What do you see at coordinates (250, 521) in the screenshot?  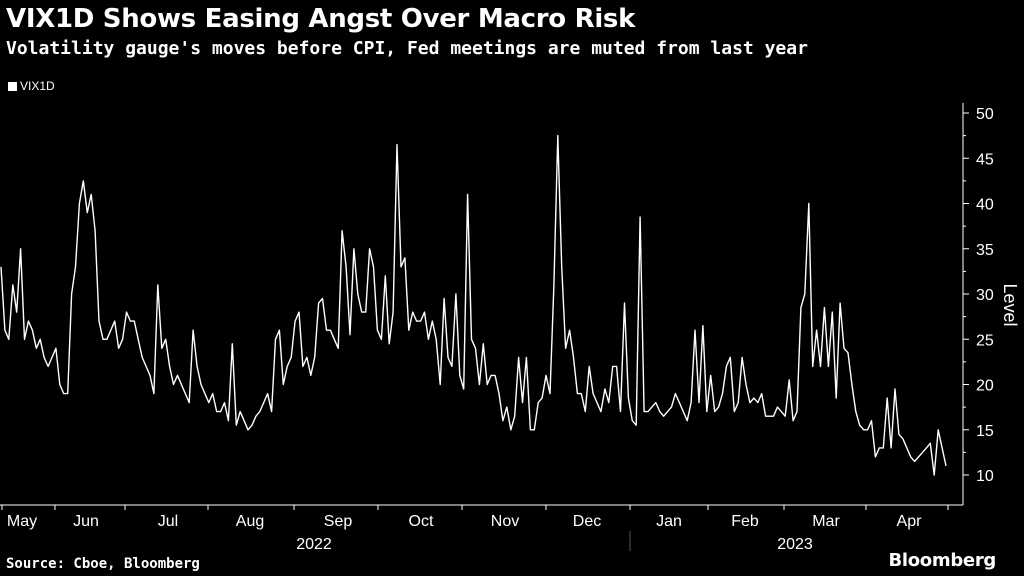 I see `x-tick-label: Aug` at bounding box center [250, 521].